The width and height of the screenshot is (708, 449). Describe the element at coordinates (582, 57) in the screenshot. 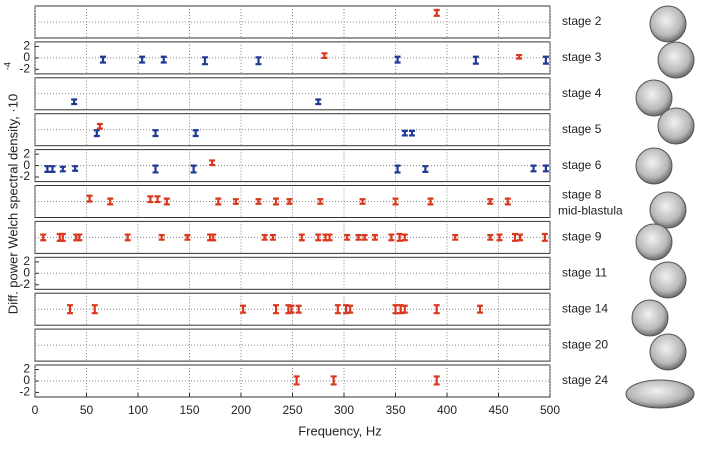

I see `panel-label: stage 3` at that location.